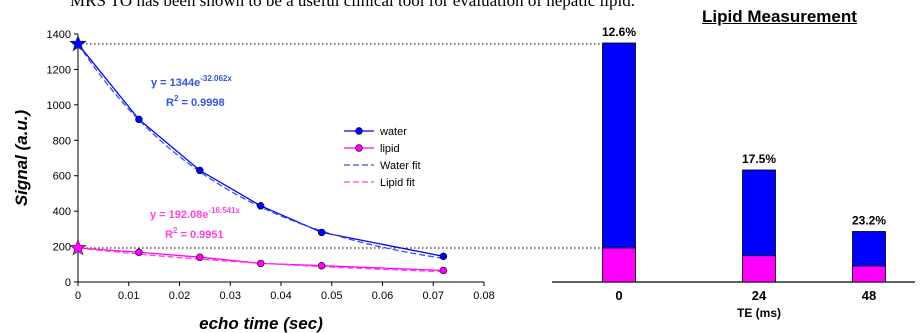 The height and width of the screenshot is (333, 920). Describe the element at coordinates (21, 157) in the screenshot. I see `y-axis-title: Signal (a.u.)` at that location.